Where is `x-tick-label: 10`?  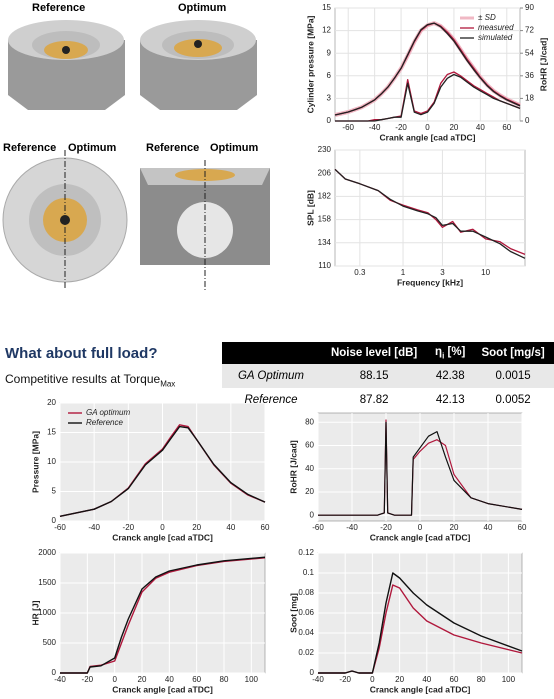
x-tick-label: 10 is located at coordinates (485, 272).